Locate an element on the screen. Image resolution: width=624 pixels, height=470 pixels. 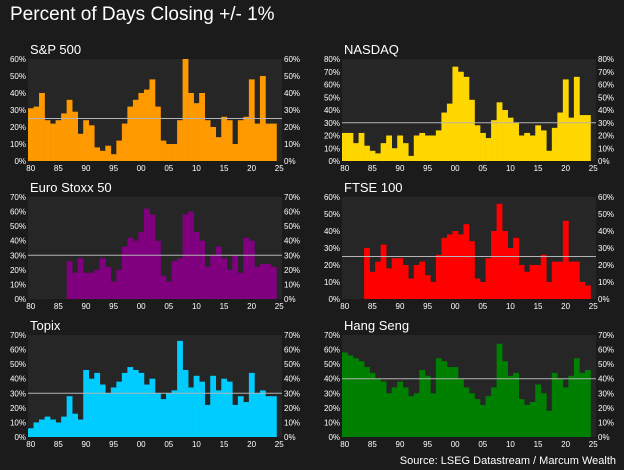
y-tick-label-left: 50% is located at coordinates (332, 364).